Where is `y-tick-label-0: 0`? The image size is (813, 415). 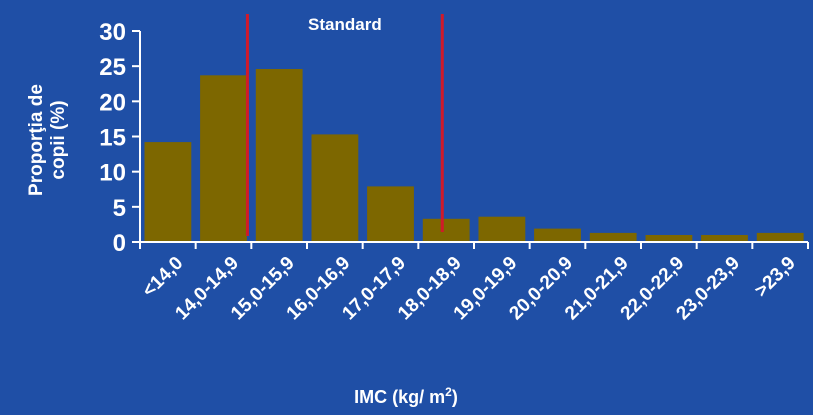 y-tick-label-0: 0 is located at coordinates (119, 243).